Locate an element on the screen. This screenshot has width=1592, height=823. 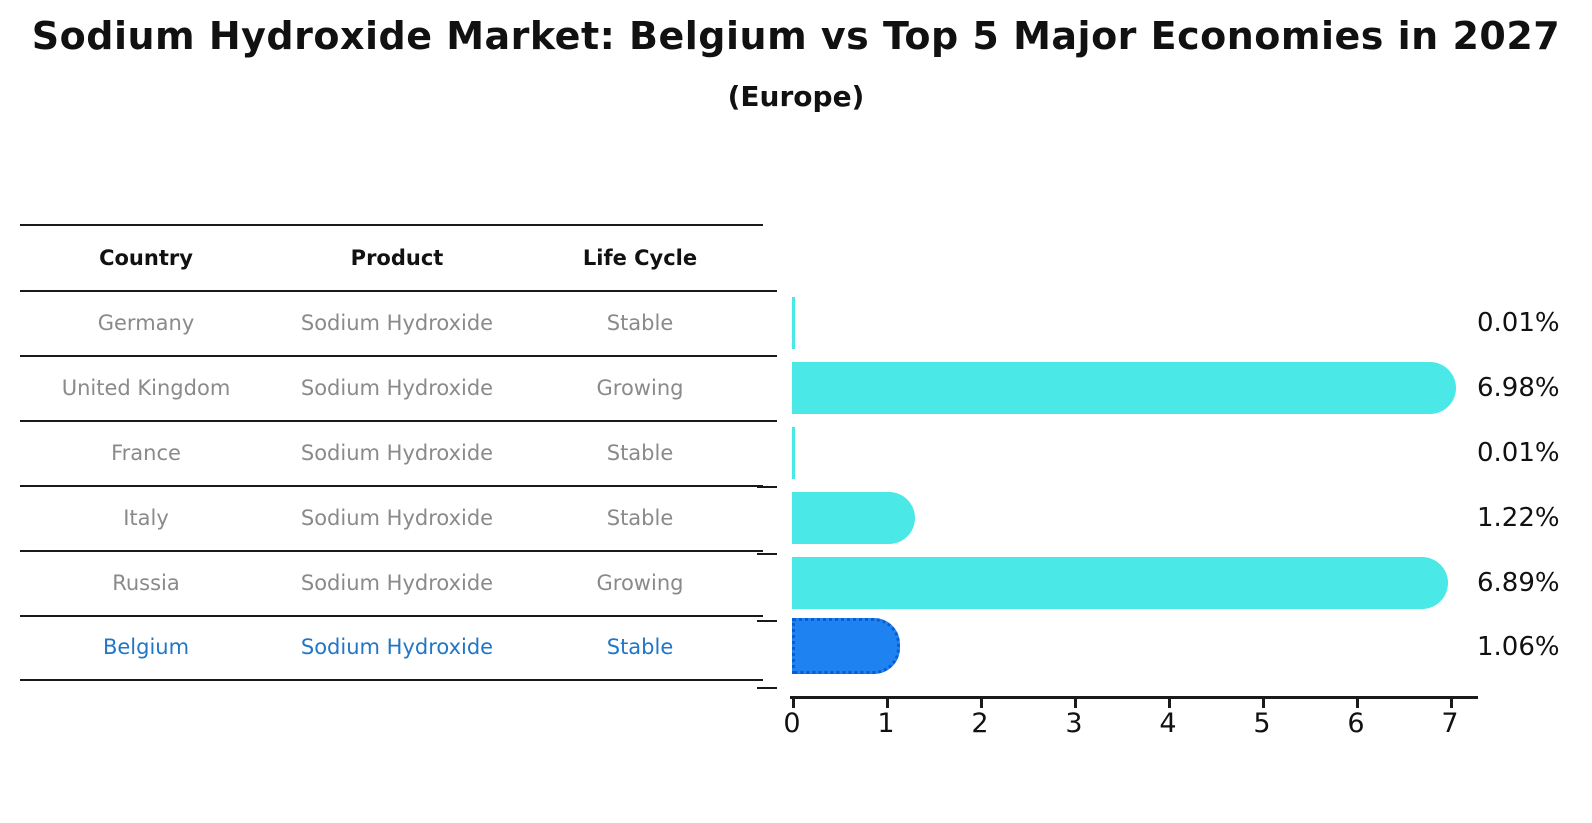
x-tick-label: 3 is located at coordinates (1074, 723).